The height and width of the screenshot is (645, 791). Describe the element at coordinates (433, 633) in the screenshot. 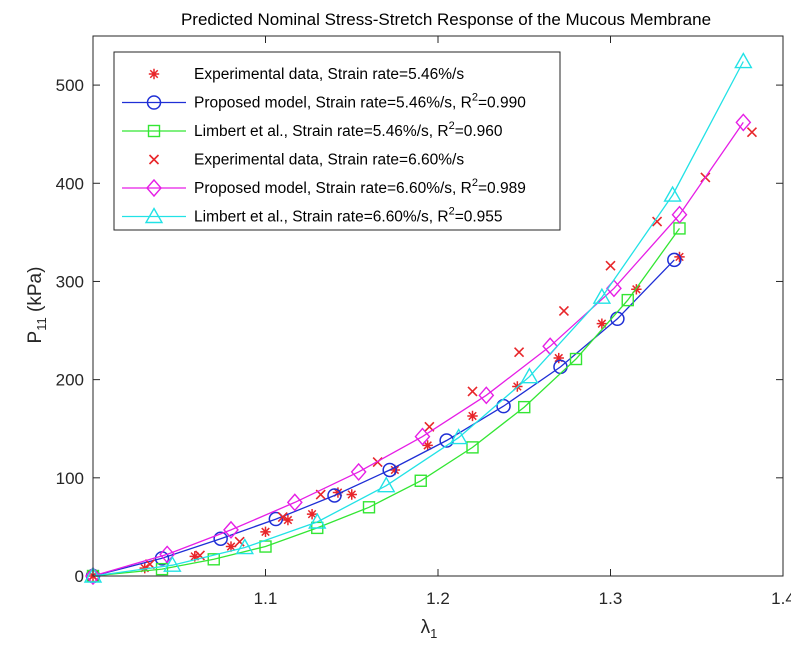

I see `x-axis-label-subscript: 1` at that location.